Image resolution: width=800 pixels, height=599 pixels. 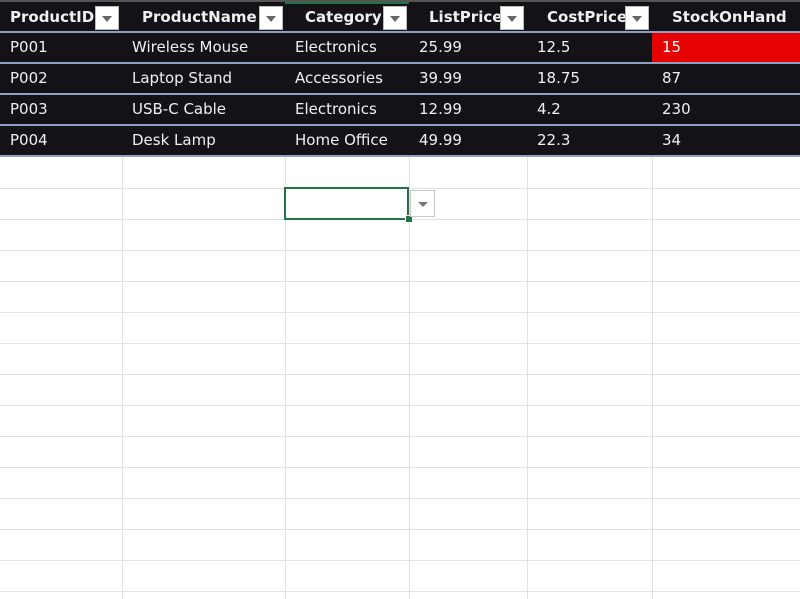 What do you see at coordinates (400, 141) in the screenshot?
I see `table-row: P004 Desk Lamp Home Office 49.99 22.3 34` at bounding box center [400, 141].